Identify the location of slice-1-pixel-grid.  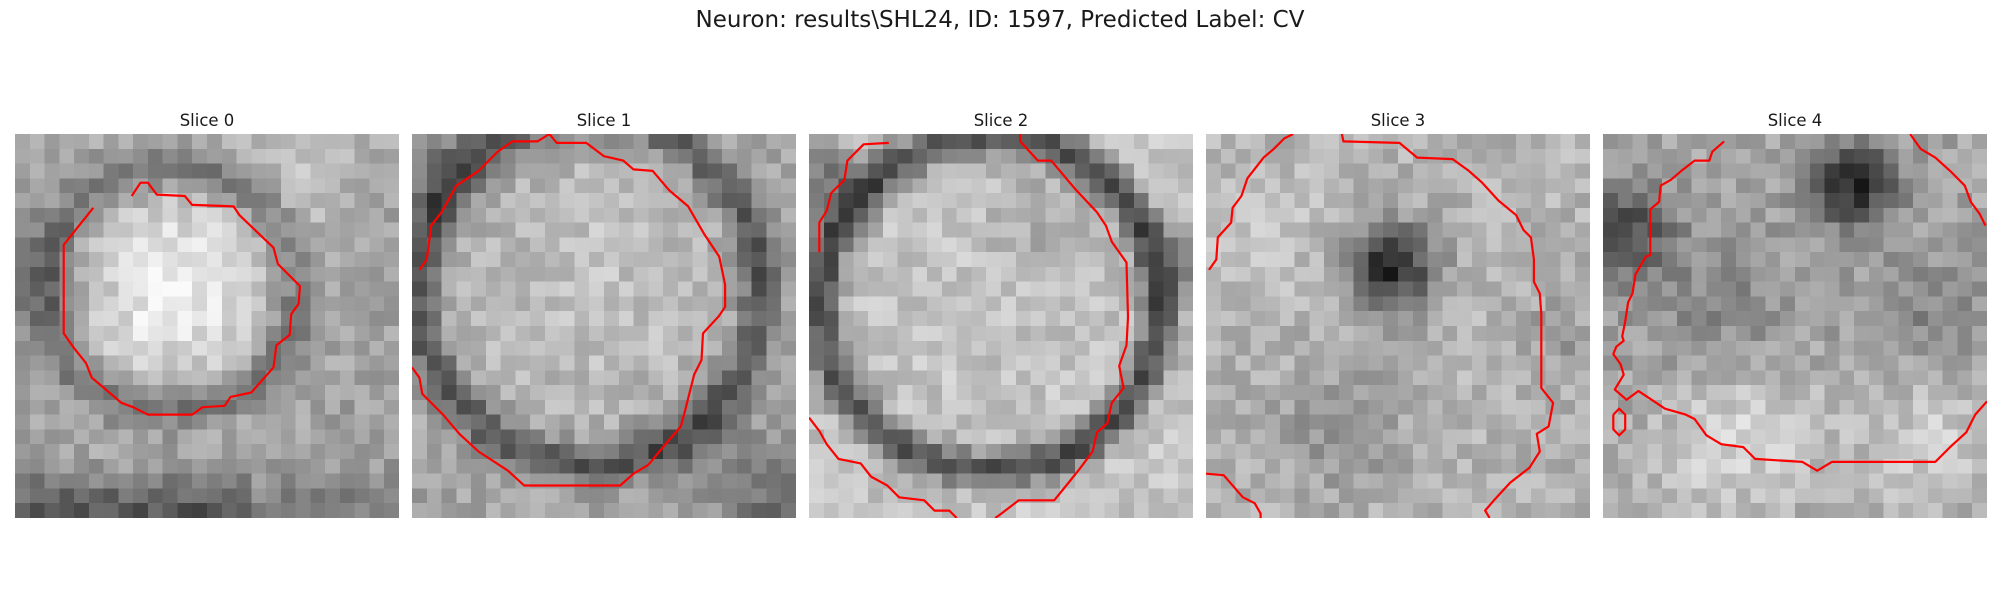
(604, 326).